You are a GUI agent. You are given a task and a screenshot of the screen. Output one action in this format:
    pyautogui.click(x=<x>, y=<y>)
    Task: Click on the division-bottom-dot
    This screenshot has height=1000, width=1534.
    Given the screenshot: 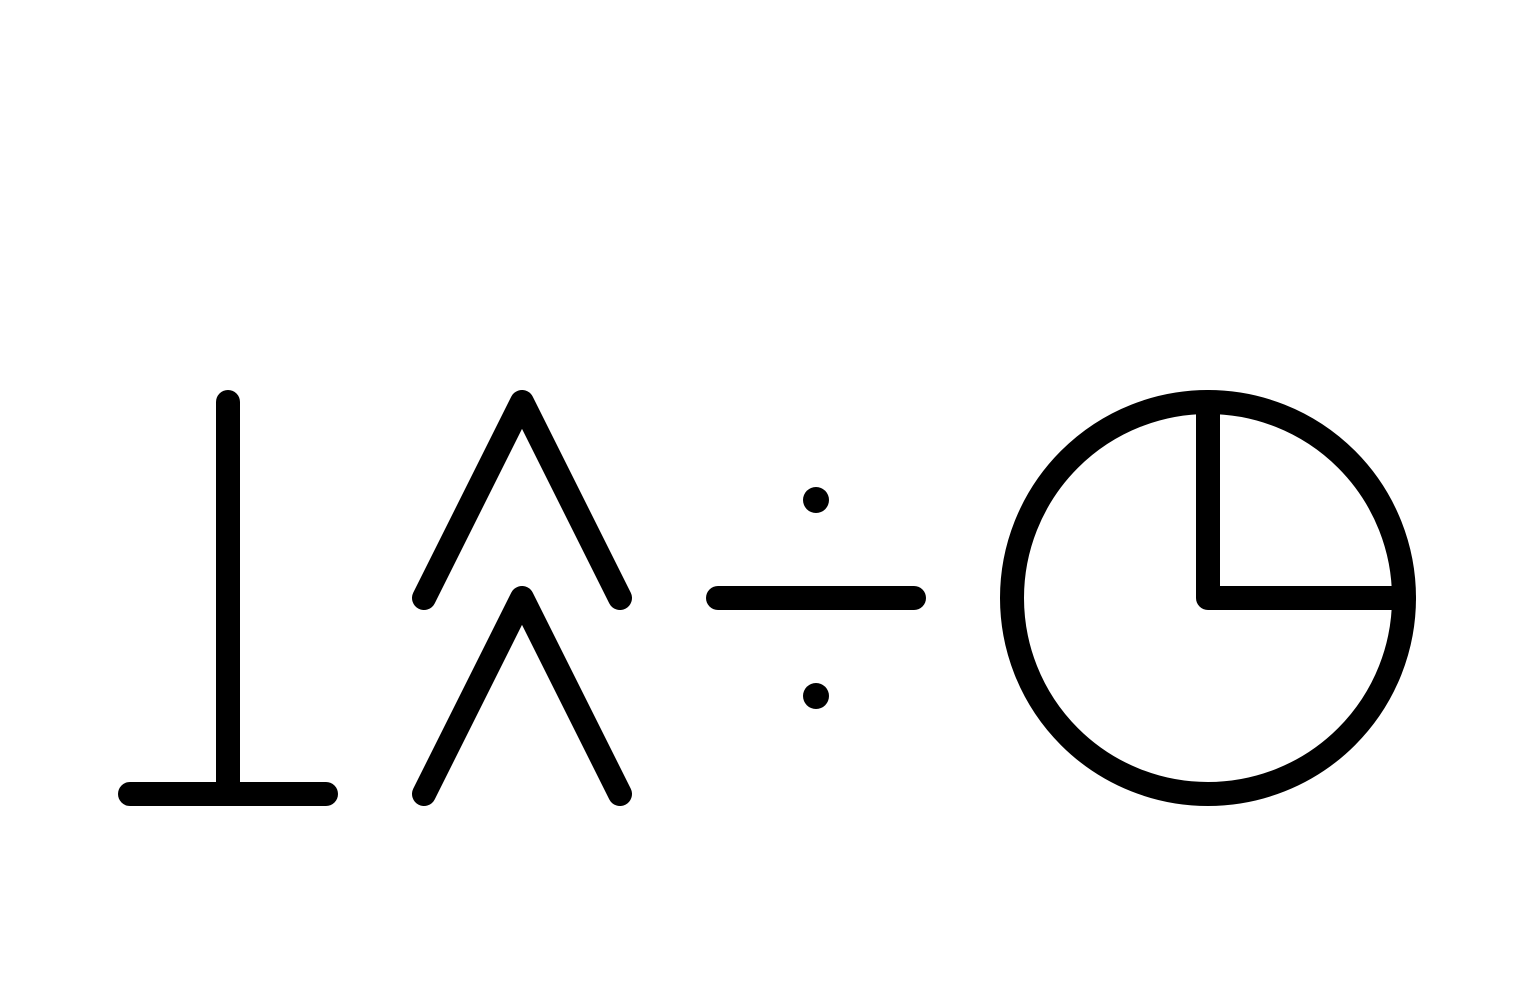 What is the action you would take?
    pyautogui.click(x=816, y=696)
    